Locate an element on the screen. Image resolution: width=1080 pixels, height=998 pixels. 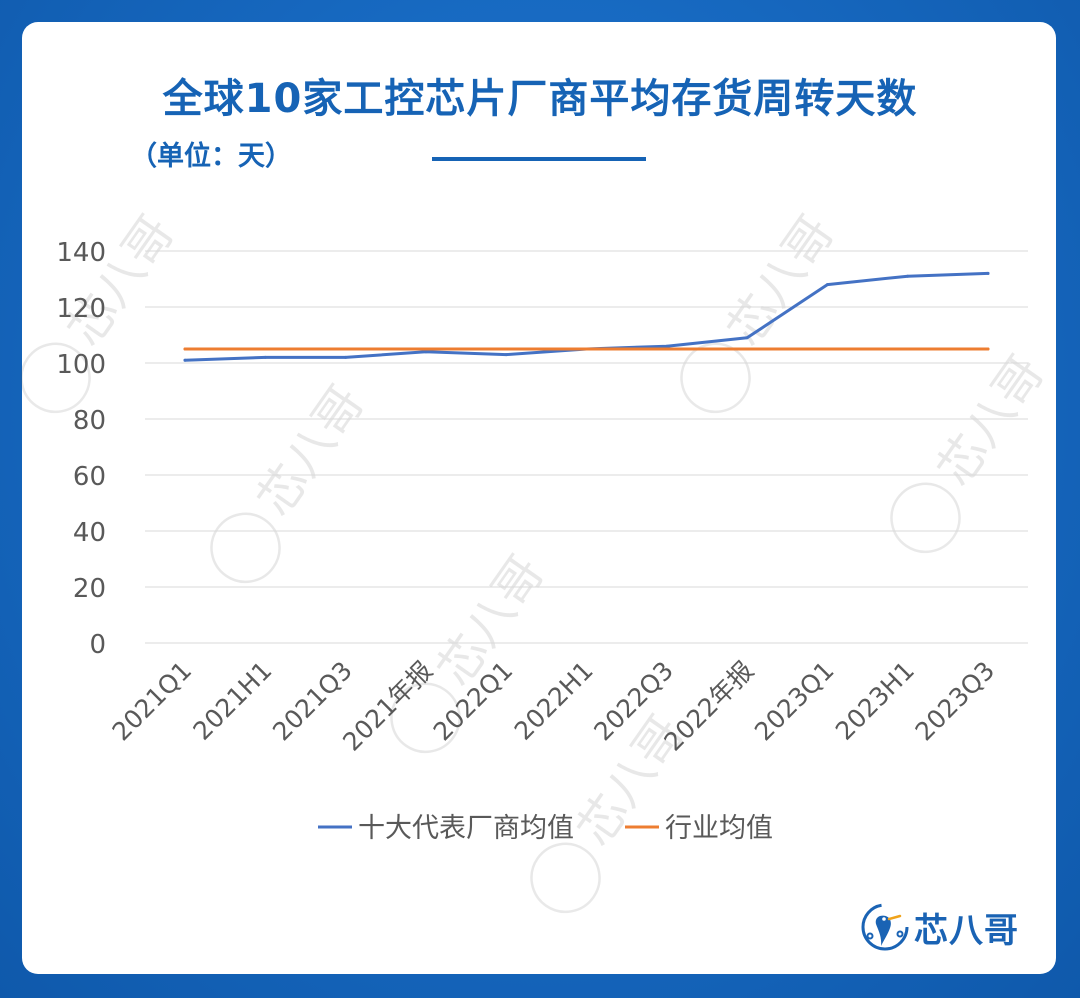
series-layer is located at coordinates (586, 316).